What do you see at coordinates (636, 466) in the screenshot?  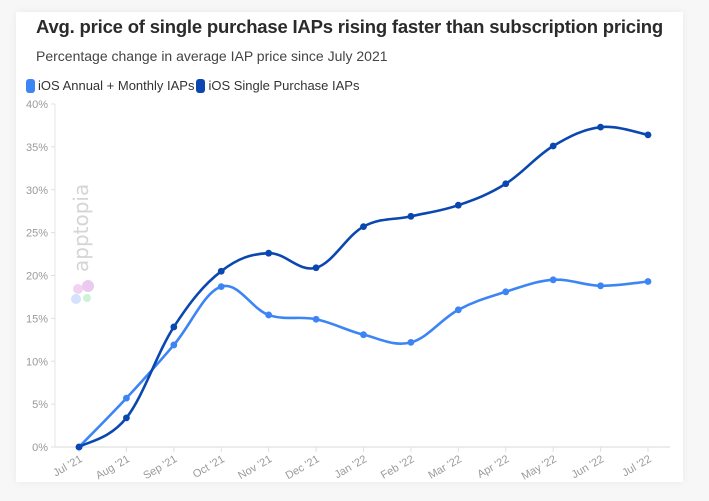 I see `x-tick-label: Jul '22` at bounding box center [636, 466].